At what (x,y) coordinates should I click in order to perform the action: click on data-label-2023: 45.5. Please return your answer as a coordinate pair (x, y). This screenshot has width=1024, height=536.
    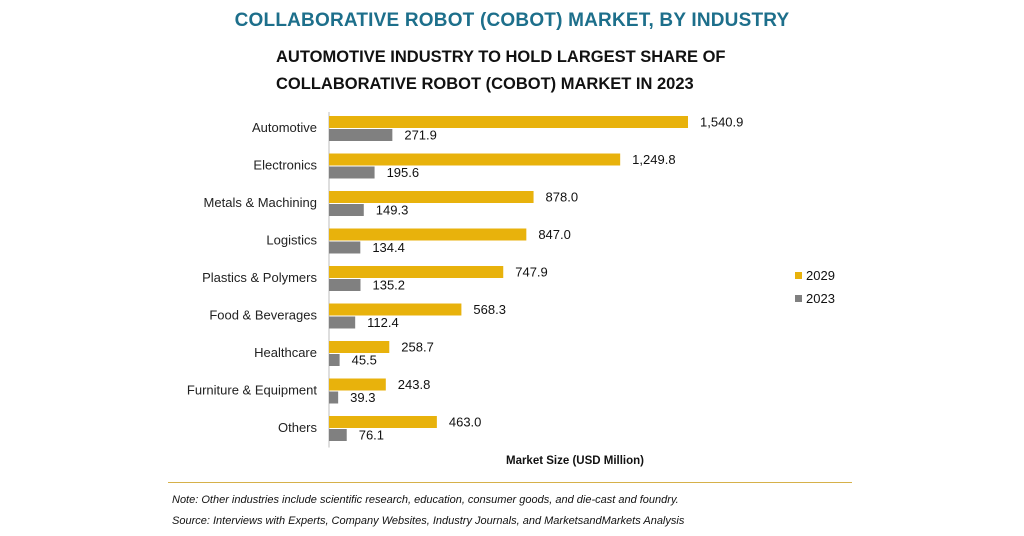
    Looking at the image, I should click on (364, 360).